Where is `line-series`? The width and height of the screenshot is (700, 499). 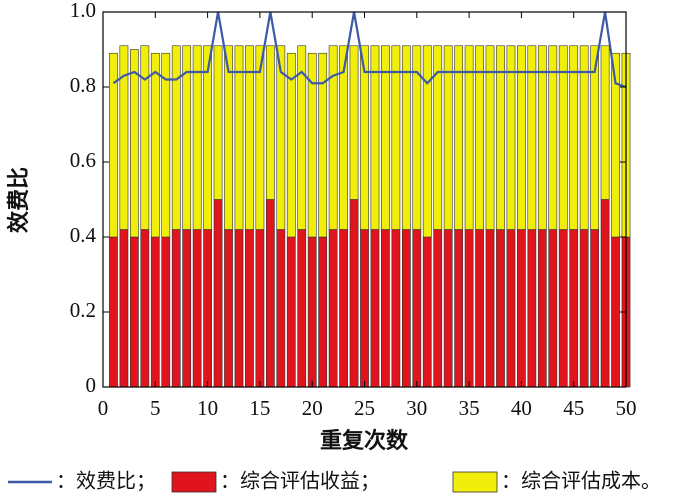 line-series is located at coordinates (369, 50).